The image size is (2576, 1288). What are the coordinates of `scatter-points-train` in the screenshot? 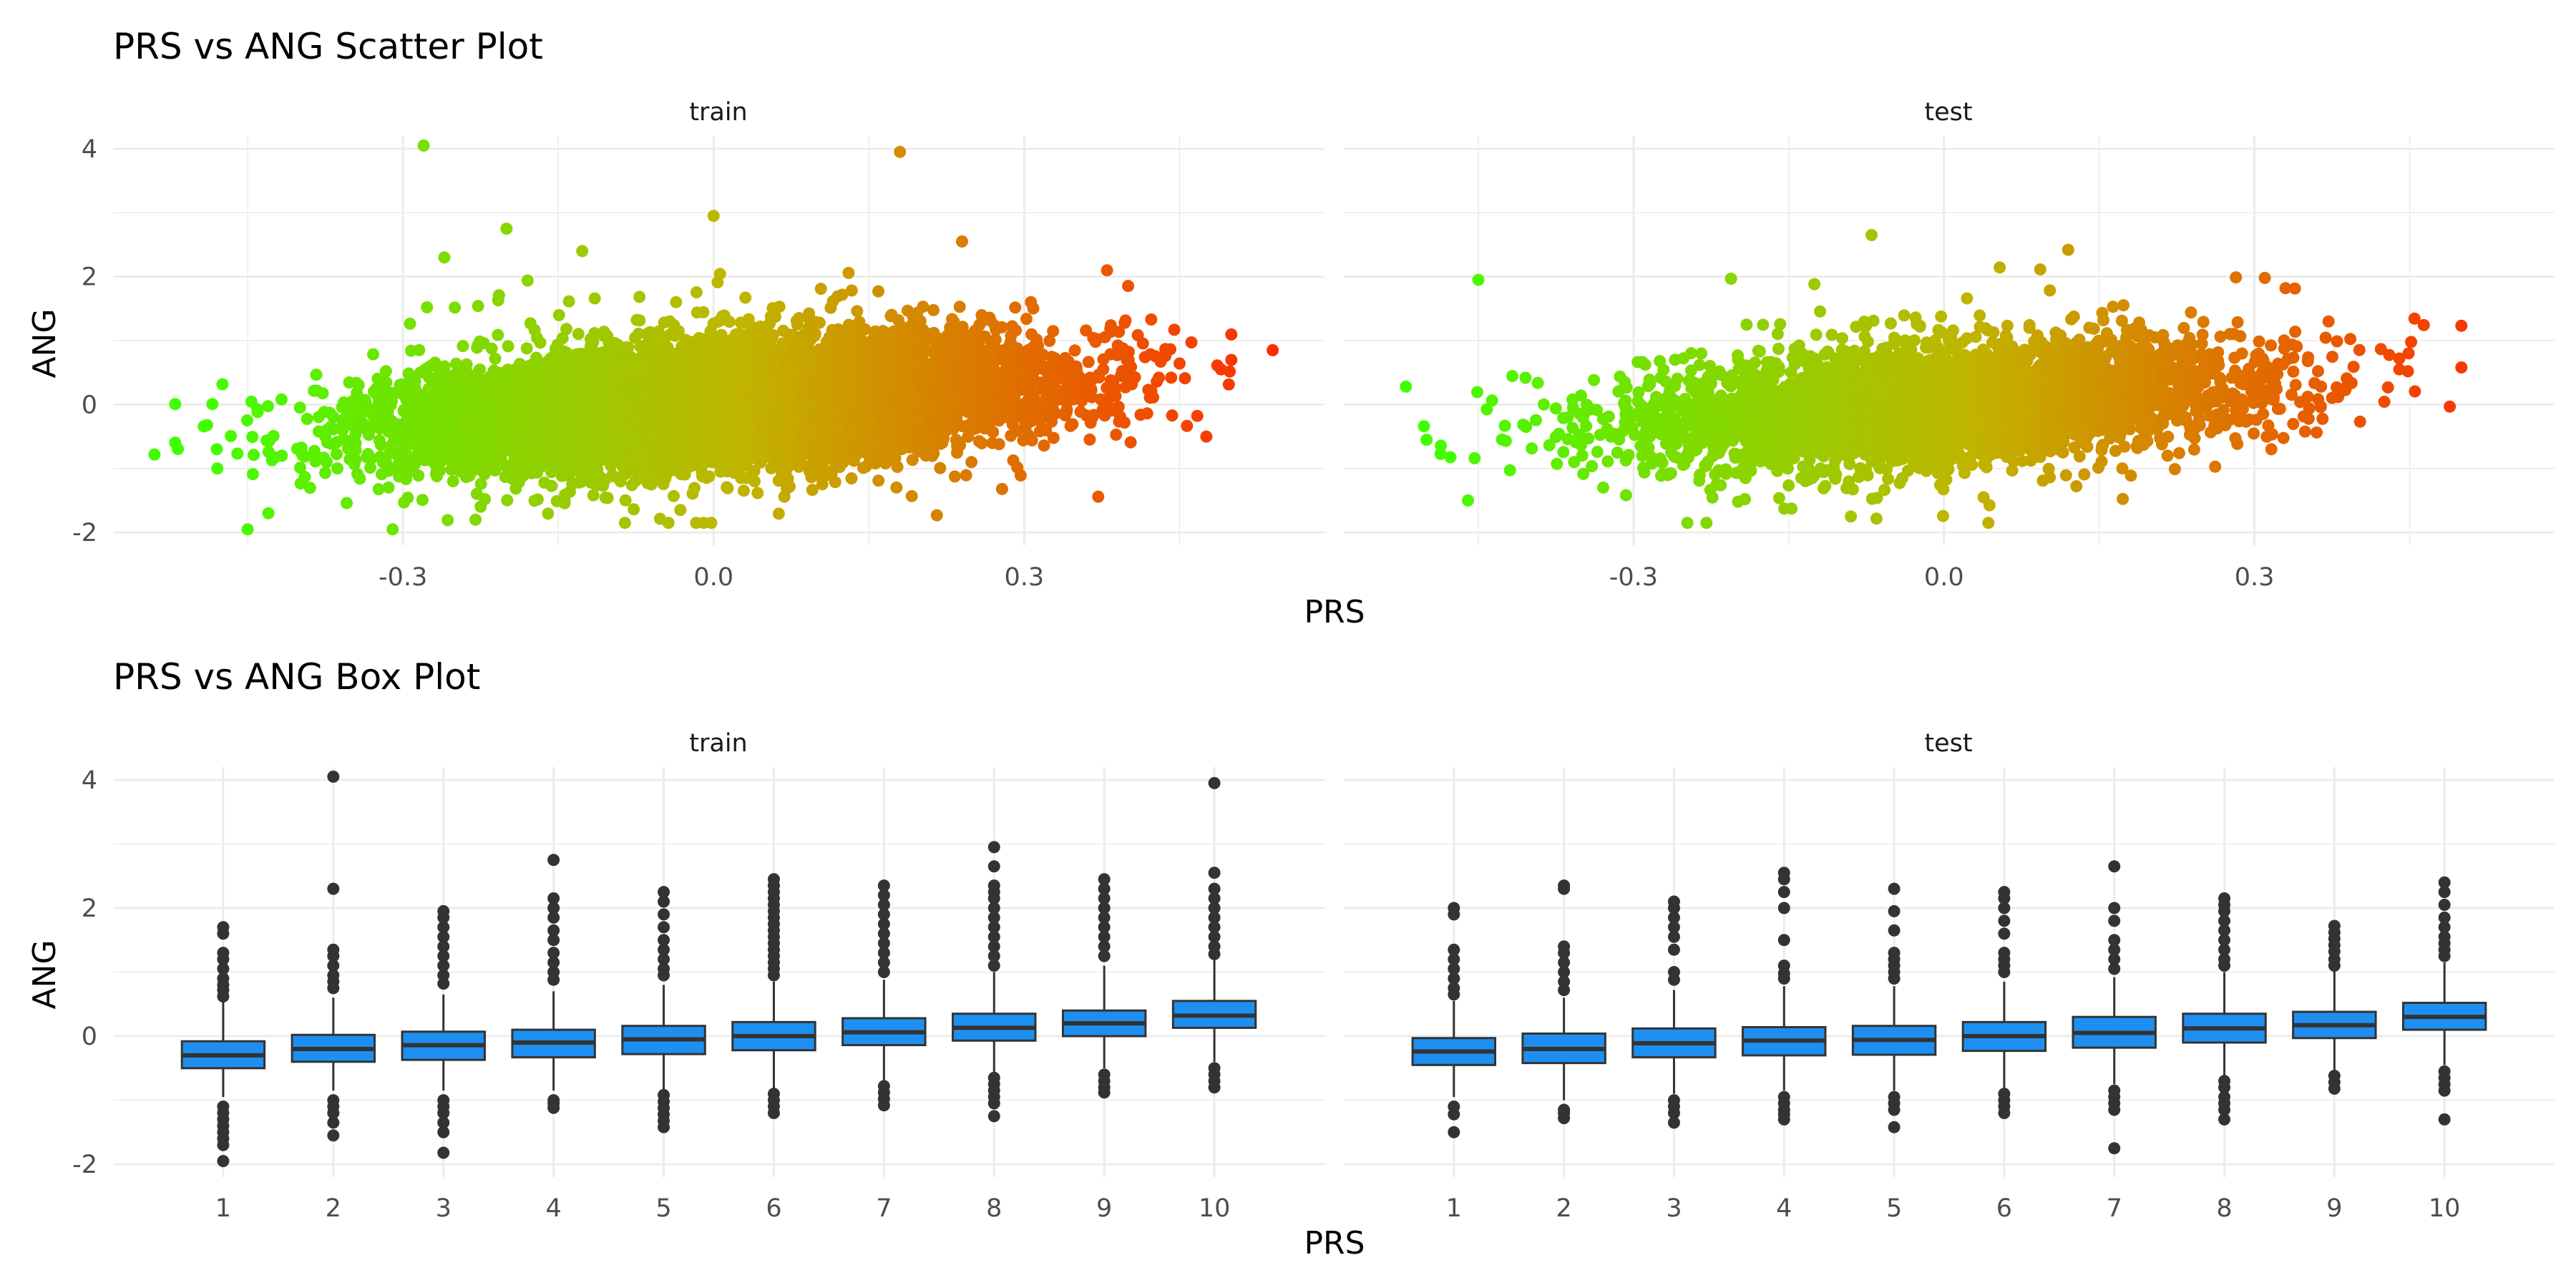 It's located at (713, 337).